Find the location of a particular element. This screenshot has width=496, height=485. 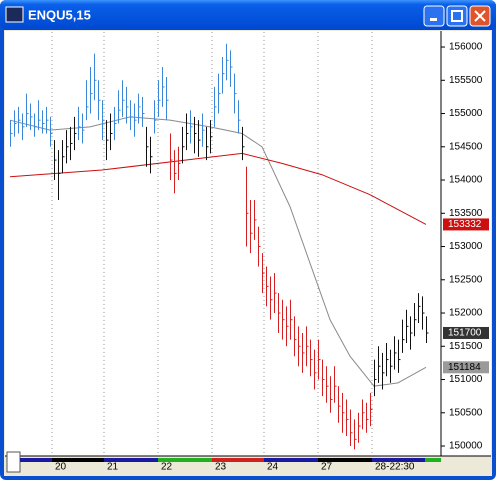

y-tick-label: 156000 is located at coordinates (466, 47).